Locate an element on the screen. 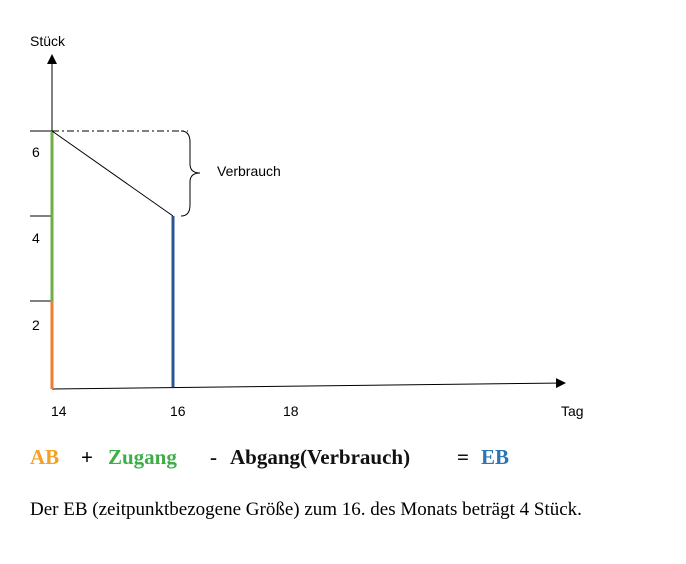 The image size is (686, 564). y-tick-2: 2 is located at coordinates (36, 325).